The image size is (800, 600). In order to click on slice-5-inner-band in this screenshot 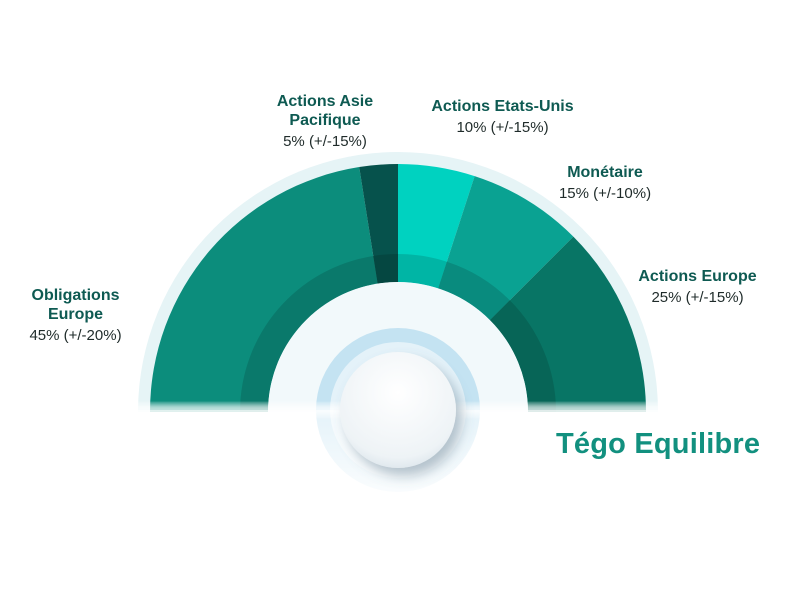, I will do `click(522, 356)`.